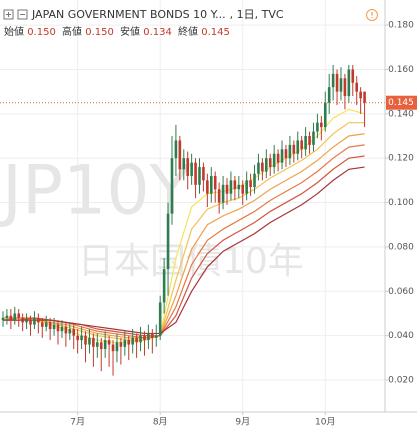 The image size is (417, 436). I want to click on ohlc-readout: 始値 0.150 高値 0.150 安値 0.134 終値 0.145, so click(117, 31).